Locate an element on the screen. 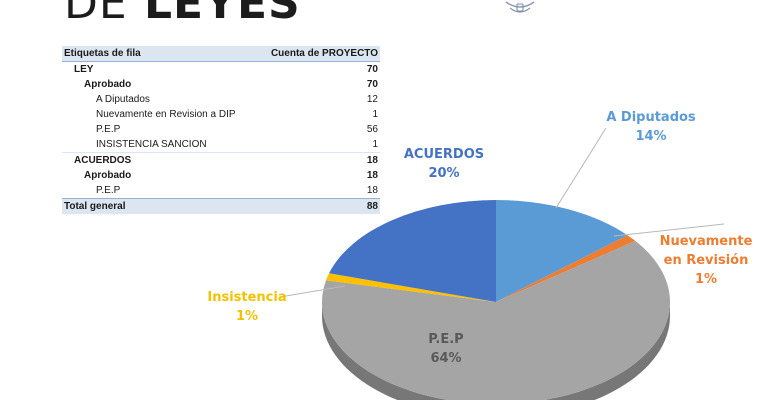 This screenshot has height=400, width=768. pie-label: Insistencia 1% is located at coordinates (247, 307).